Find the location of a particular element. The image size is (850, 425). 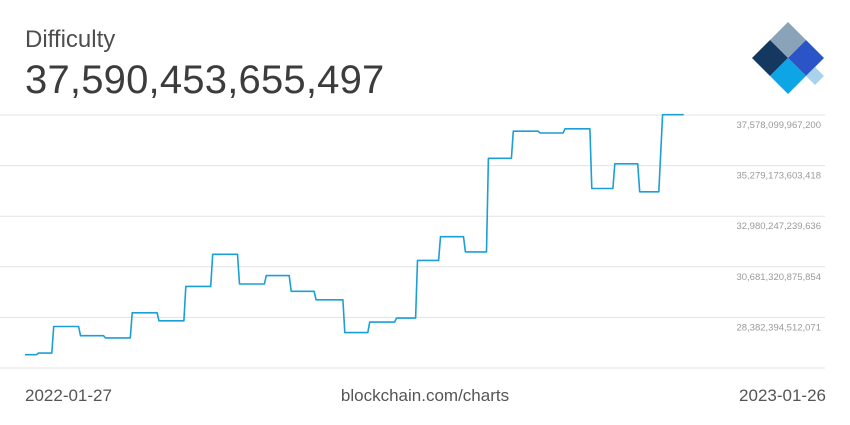

source-label: blockchain.com/charts is located at coordinates (425, 395).